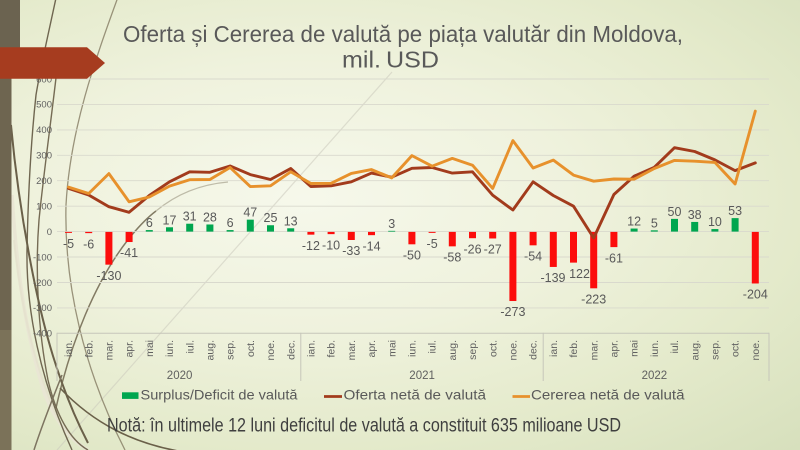  Describe the element at coordinates (291, 221) in the screenshot. I see `svg-text: 13` at that location.